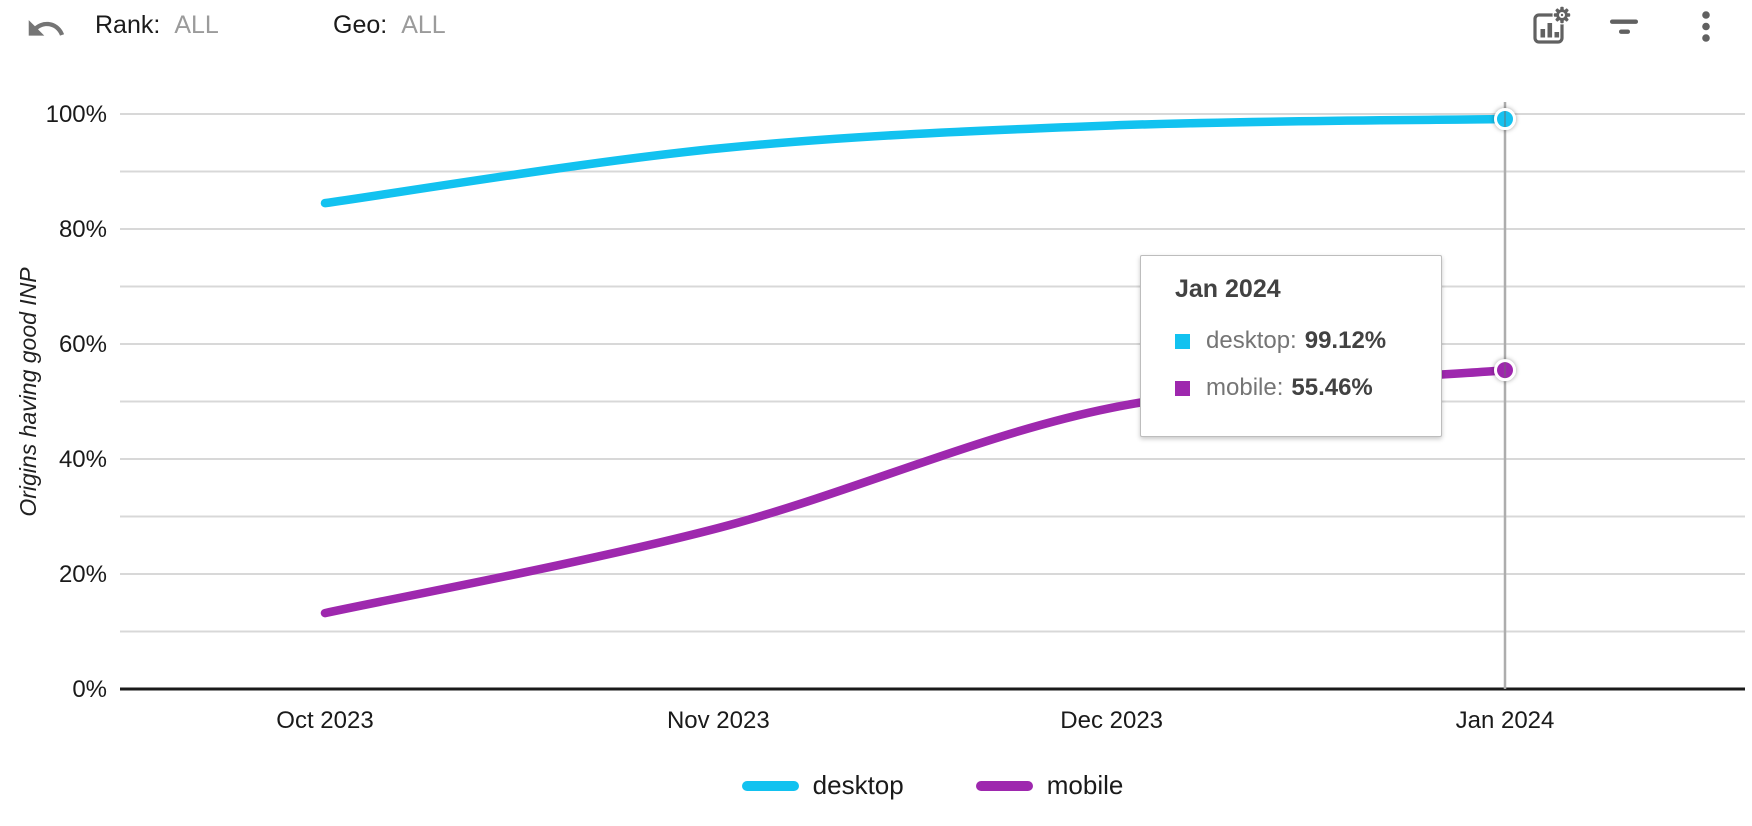  What do you see at coordinates (770, 785) in the screenshot?
I see `desktop-legend-swatch` at bounding box center [770, 785].